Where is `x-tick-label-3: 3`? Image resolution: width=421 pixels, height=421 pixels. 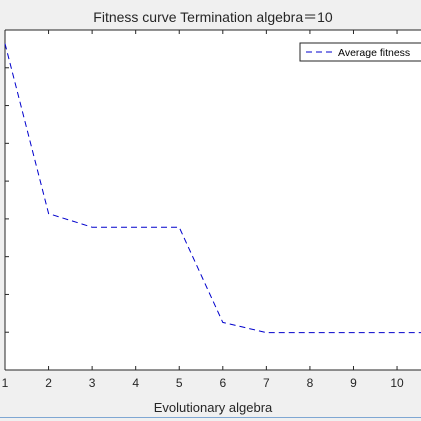
x-tick-label-3: 3 is located at coordinates (92, 383).